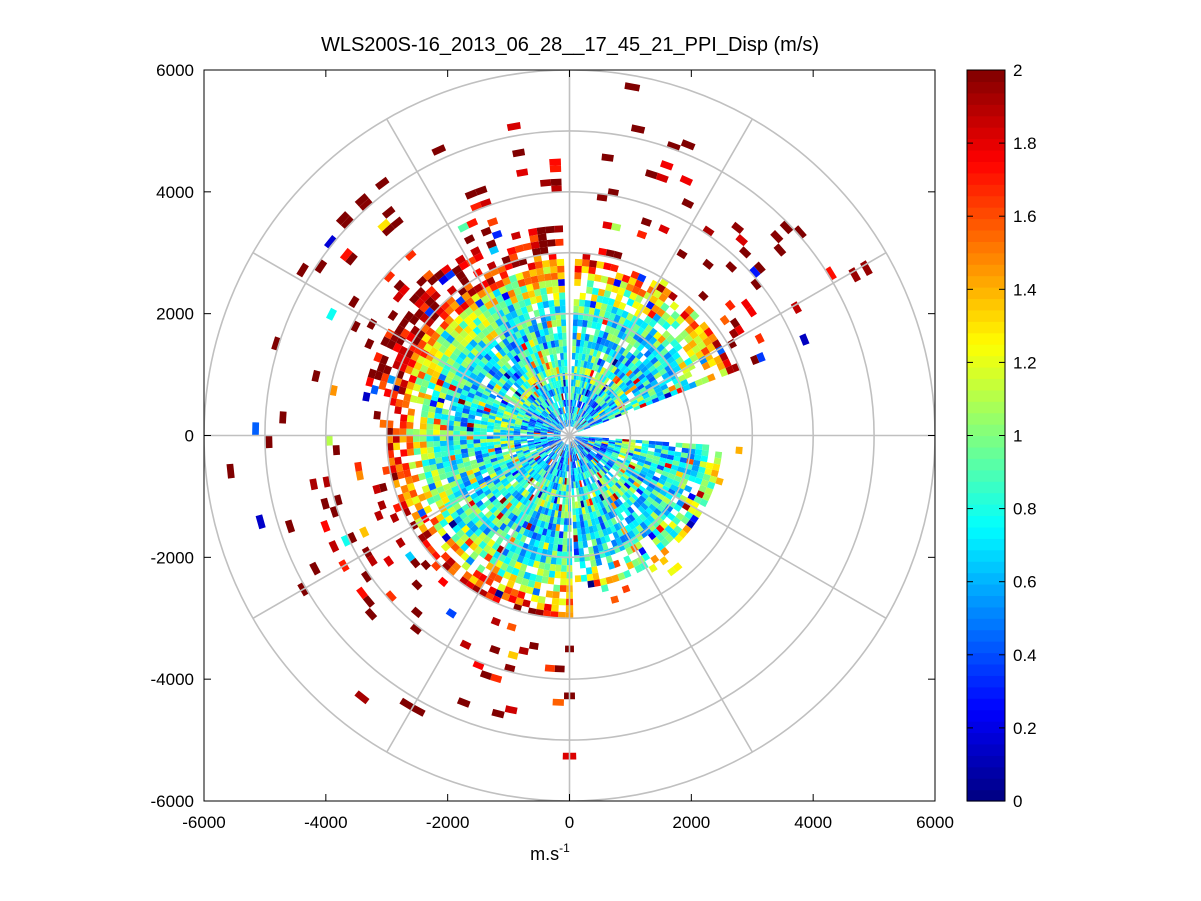 The image size is (1201, 901). Describe the element at coordinates (986, 436) in the screenshot. I see `colorbar-bands` at that location.